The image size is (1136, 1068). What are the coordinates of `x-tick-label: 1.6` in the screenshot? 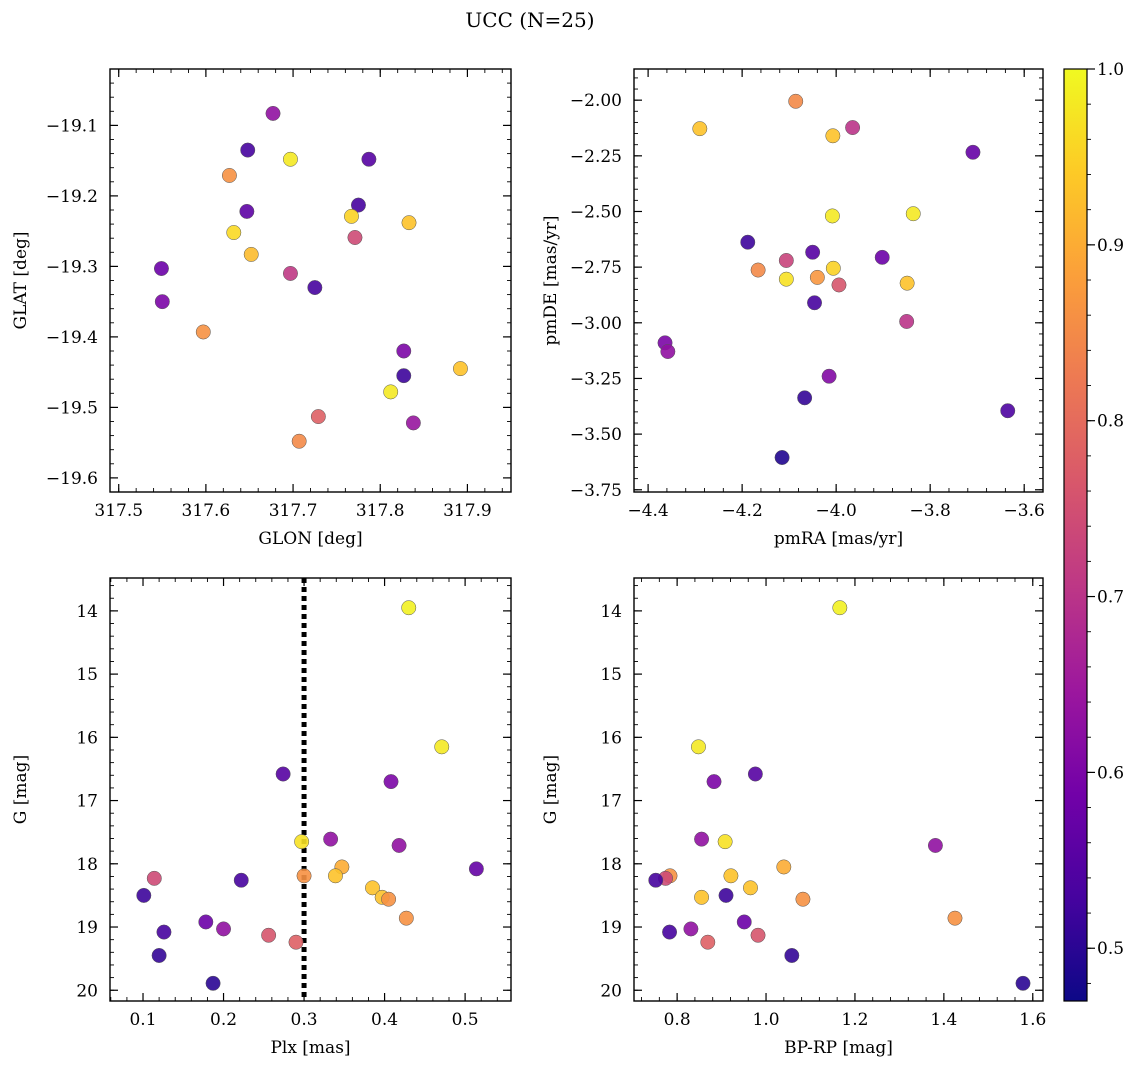 It's located at (1032, 1020).